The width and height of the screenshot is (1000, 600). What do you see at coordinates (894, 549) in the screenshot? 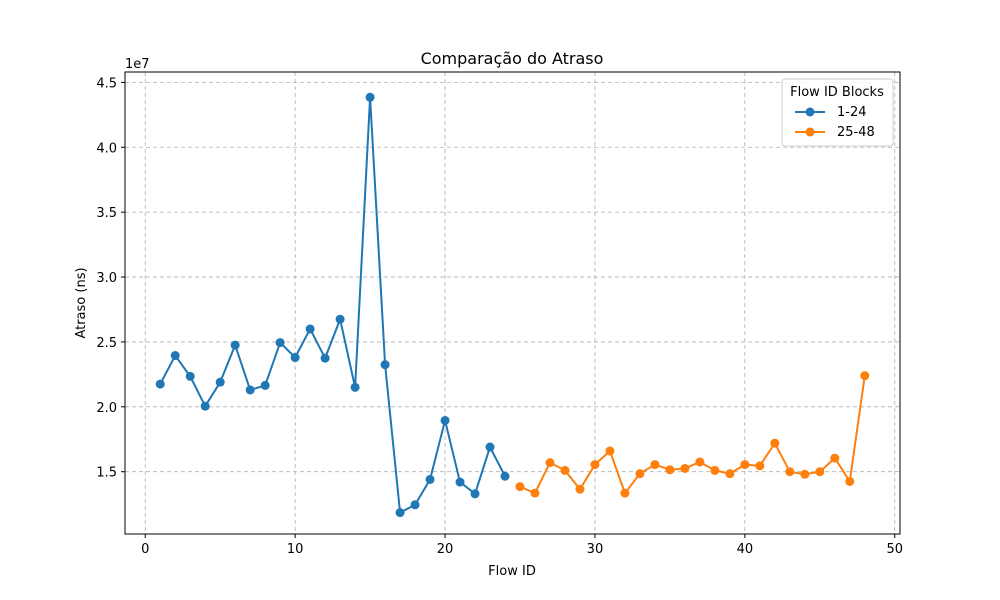
I see `x-tick-label: 50` at bounding box center [894, 549].